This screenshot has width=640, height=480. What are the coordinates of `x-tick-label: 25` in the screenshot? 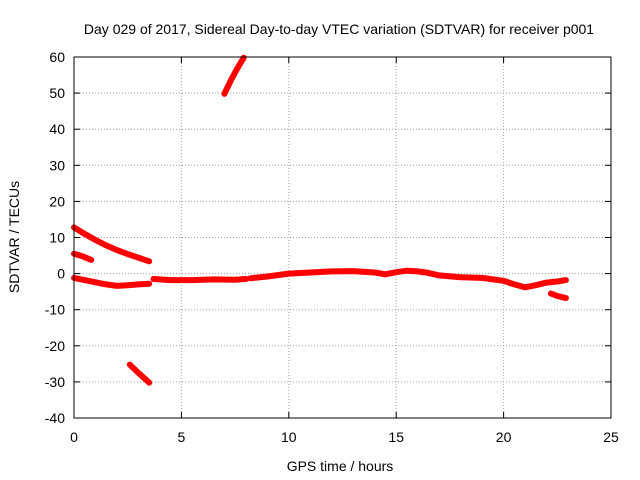 It's located at (611, 437).